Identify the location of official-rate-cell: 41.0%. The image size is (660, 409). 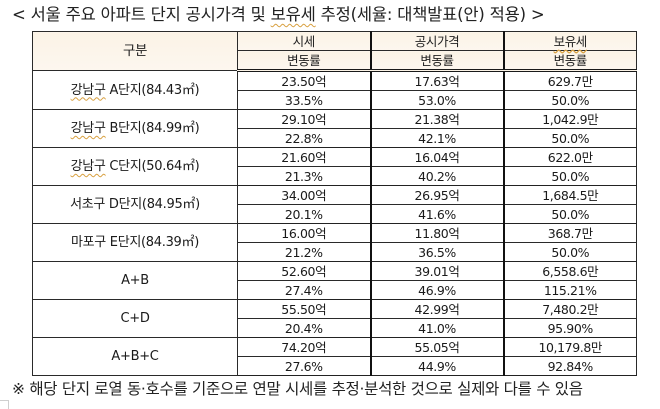
(436, 328).